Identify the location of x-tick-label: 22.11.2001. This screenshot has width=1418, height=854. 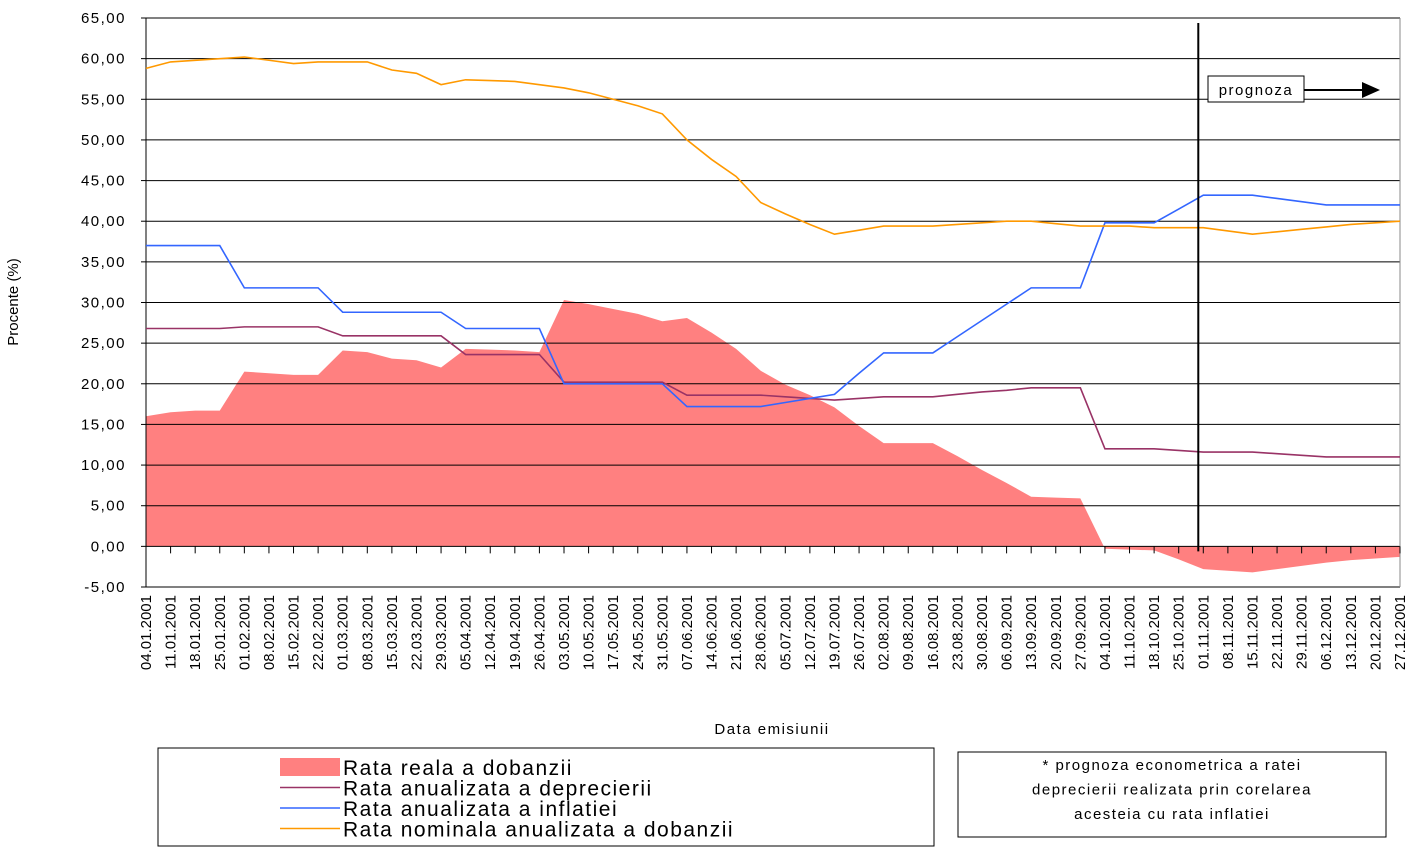
(1277, 632).